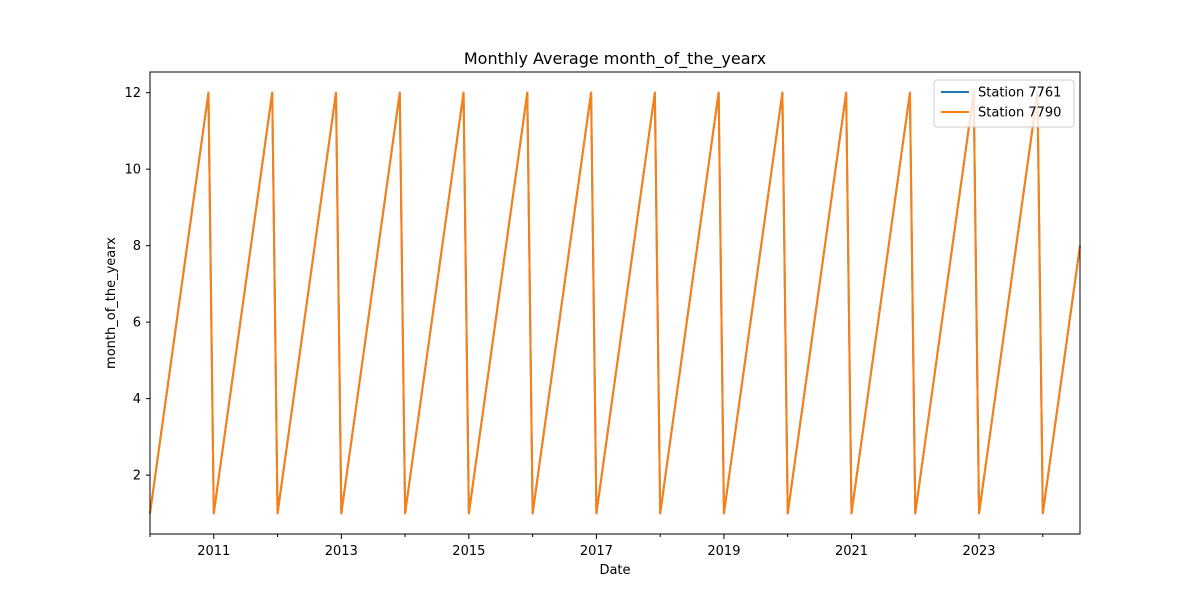 Image resolution: width=1200 pixels, height=600 pixels. What do you see at coordinates (615, 59) in the screenshot?
I see `chart-title: Monthly Average month_of_the_yearx` at bounding box center [615, 59].